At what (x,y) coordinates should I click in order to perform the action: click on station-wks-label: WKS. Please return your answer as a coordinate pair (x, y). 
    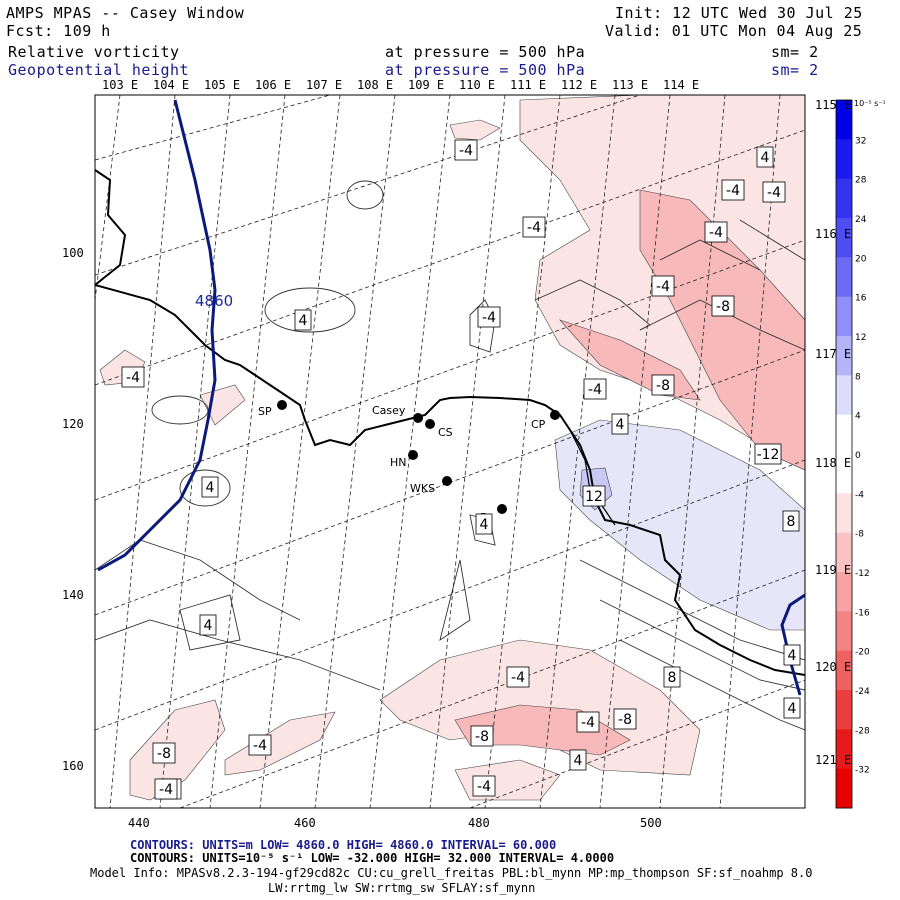
    Looking at the image, I should click on (422, 488).